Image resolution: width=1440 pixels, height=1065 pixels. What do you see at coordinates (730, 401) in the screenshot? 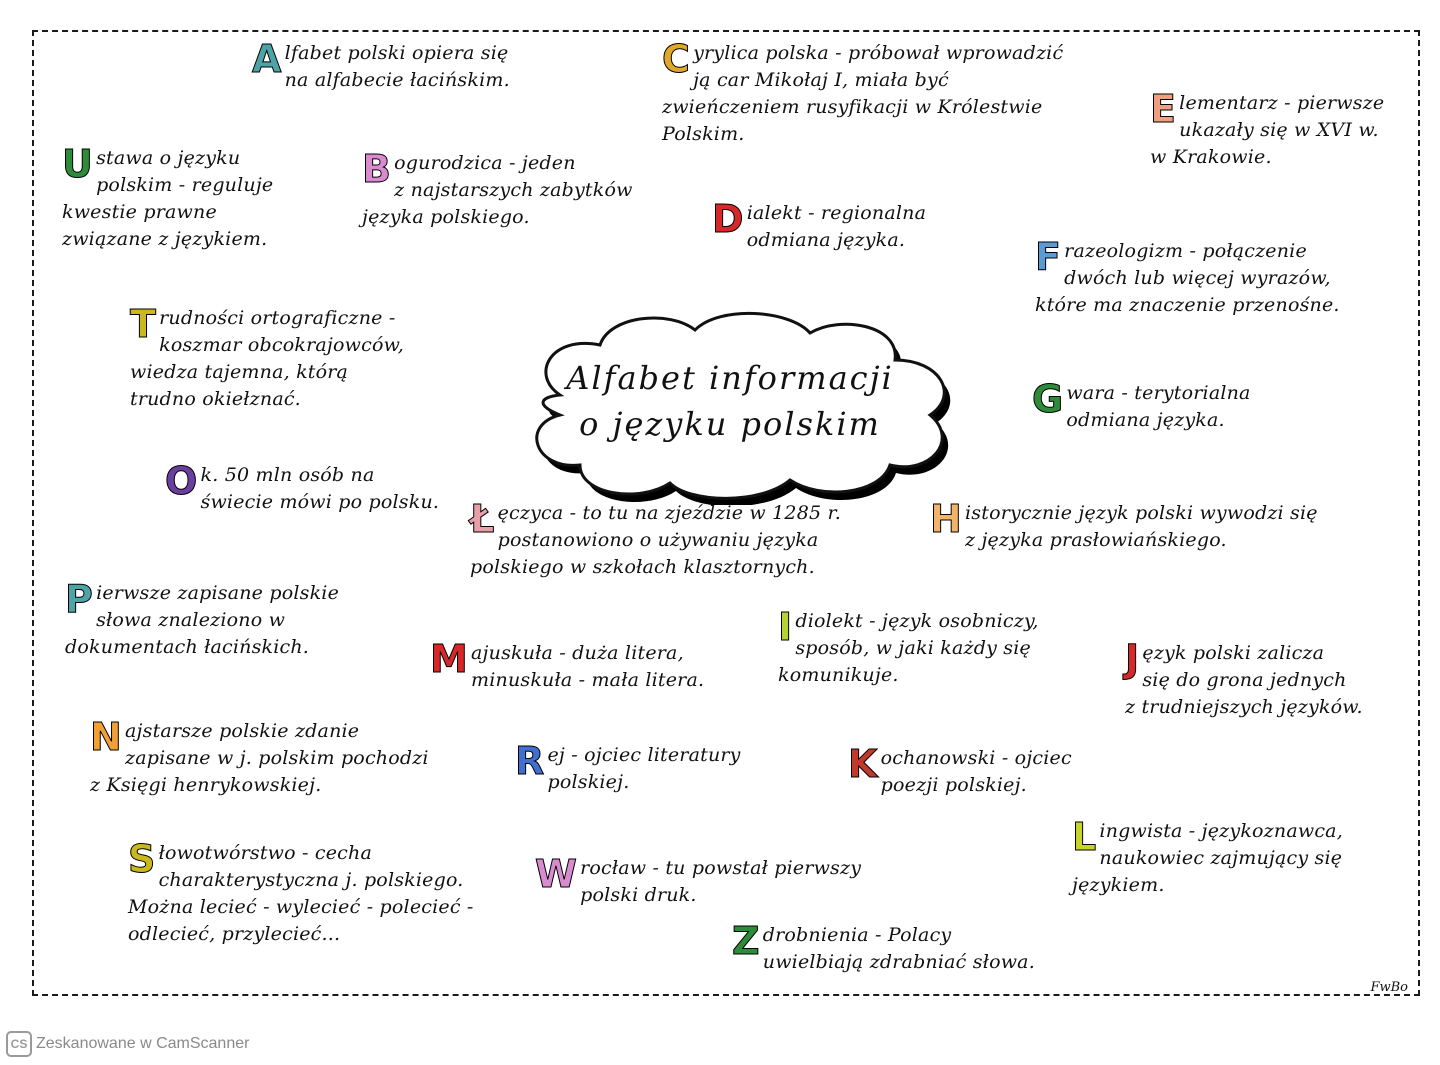
I see `page-title: Alfabet informacji o języku polskim` at bounding box center [730, 401].